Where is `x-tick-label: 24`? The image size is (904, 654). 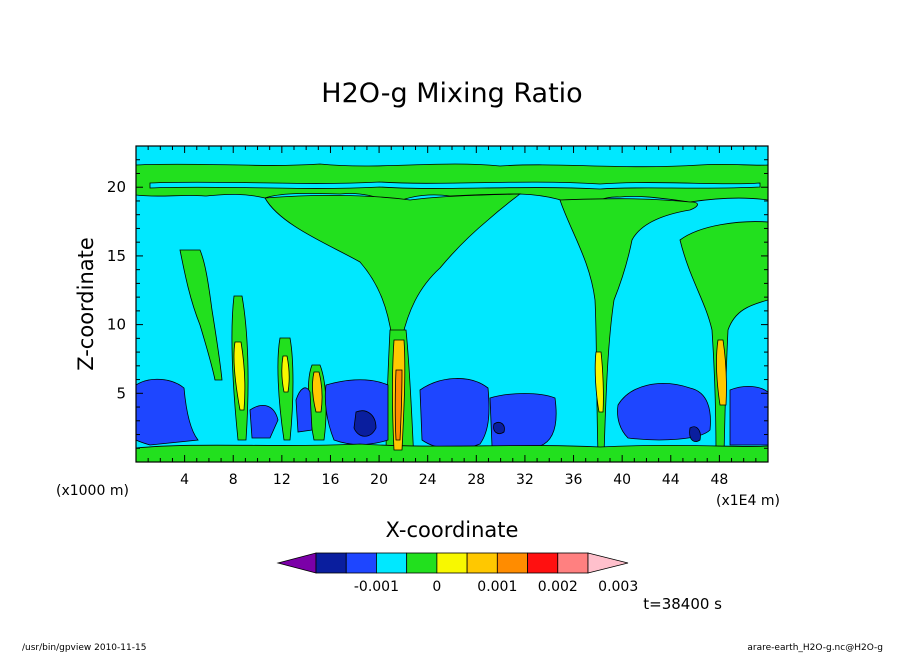
x-tick-label: 24 is located at coordinates (428, 480).